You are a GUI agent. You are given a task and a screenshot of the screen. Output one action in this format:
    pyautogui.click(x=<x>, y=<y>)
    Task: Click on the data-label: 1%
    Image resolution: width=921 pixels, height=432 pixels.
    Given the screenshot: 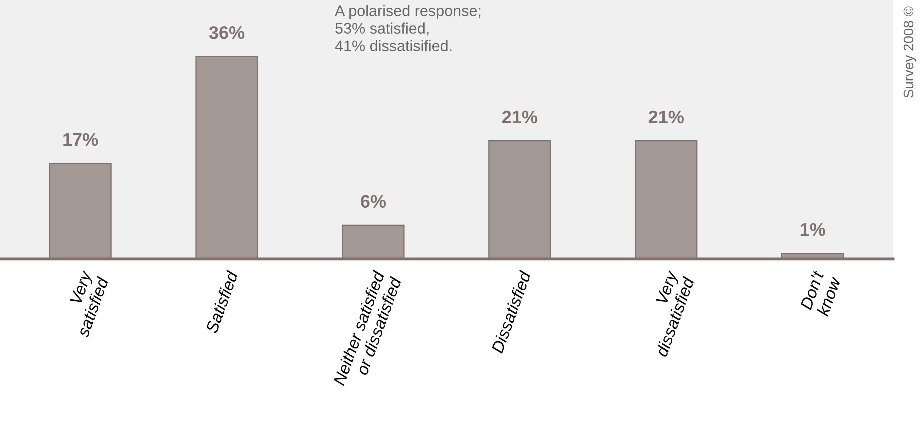 What is the action you would take?
    pyautogui.click(x=813, y=229)
    